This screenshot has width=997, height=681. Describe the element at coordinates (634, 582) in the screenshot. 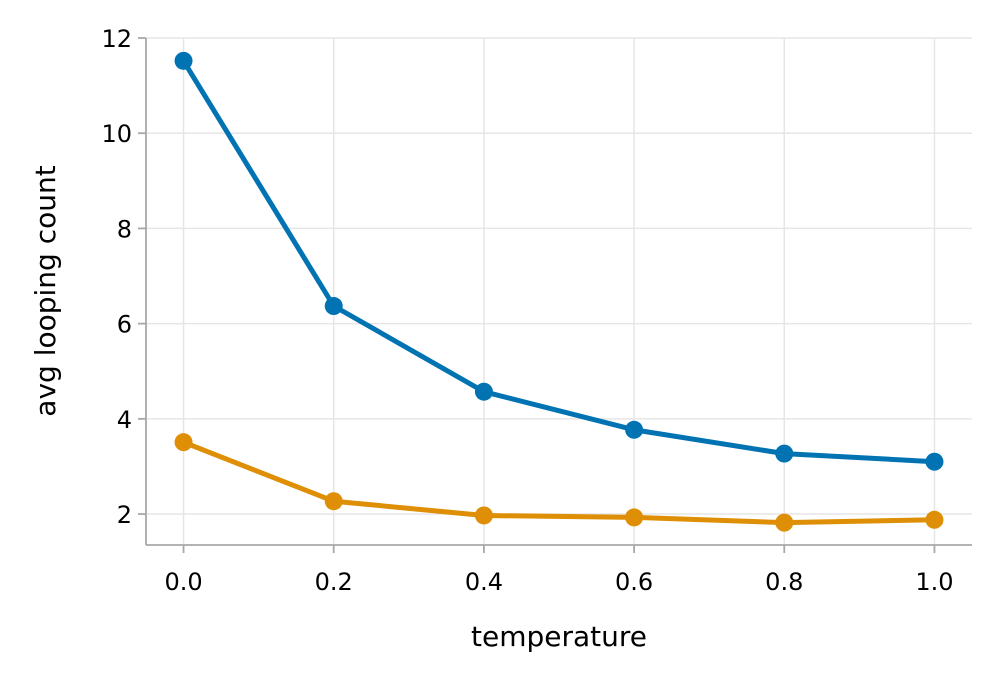

I see `x-tick-label: 0.6` at that location.